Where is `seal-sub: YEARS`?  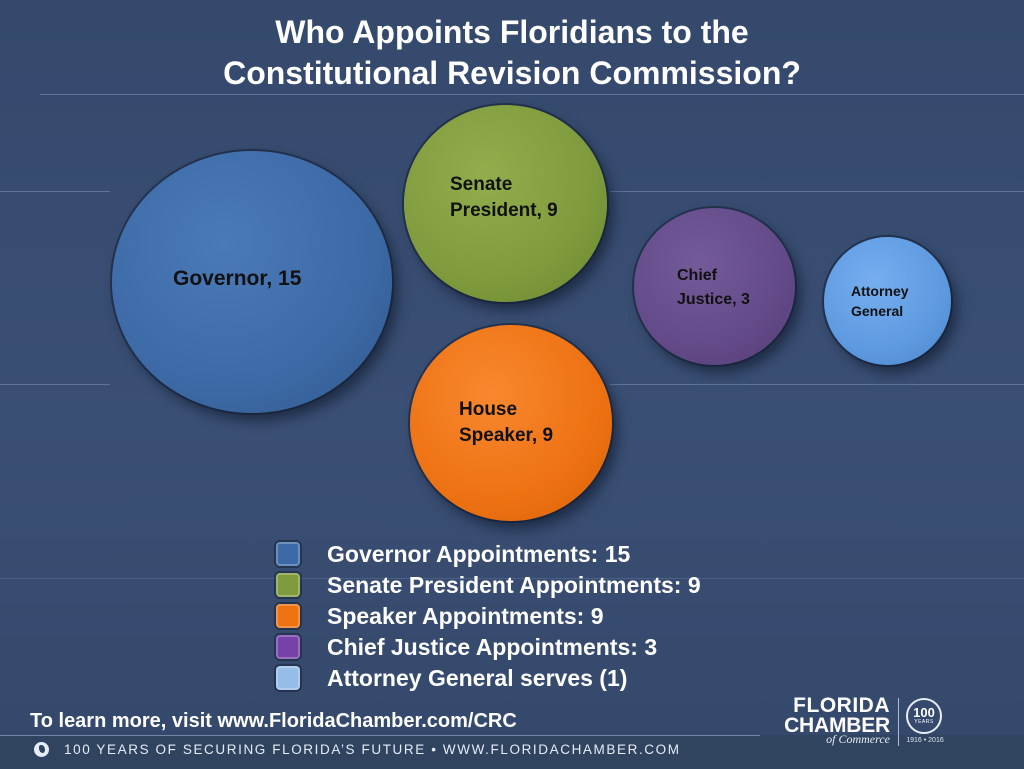
seal-sub: YEARS is located at coordinates (924, 722).